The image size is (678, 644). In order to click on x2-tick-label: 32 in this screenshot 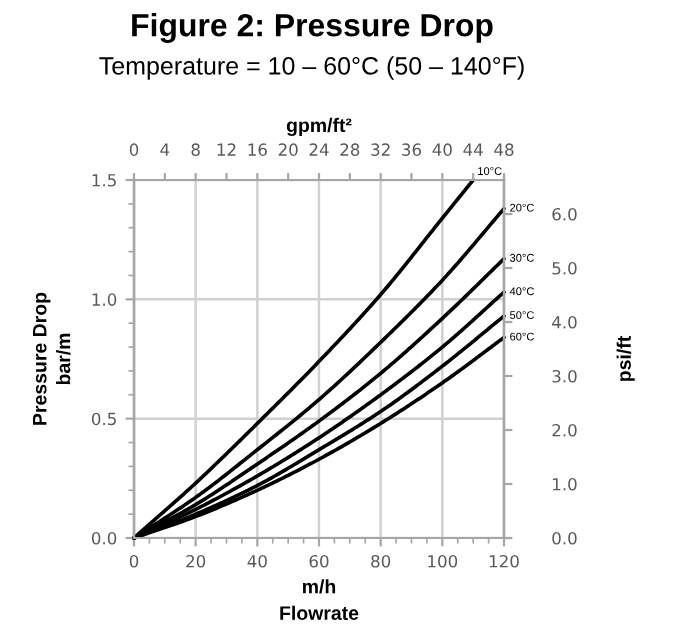, I will do `click(380, 149)`.